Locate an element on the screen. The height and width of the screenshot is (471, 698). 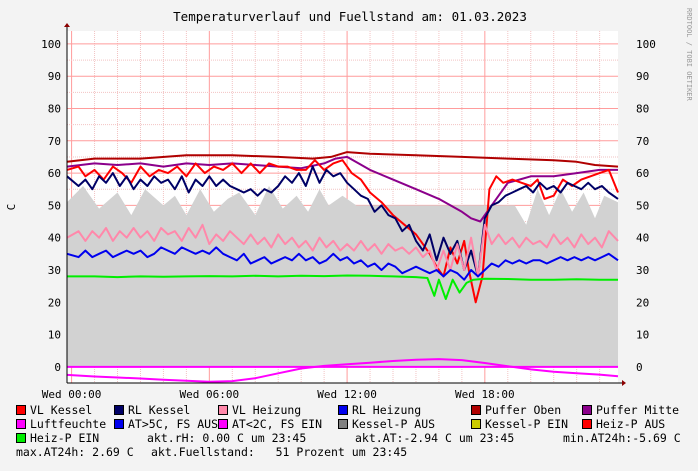
stat-min-at: min.AT24h:-5.69 C is located at coordinates (622, 438).